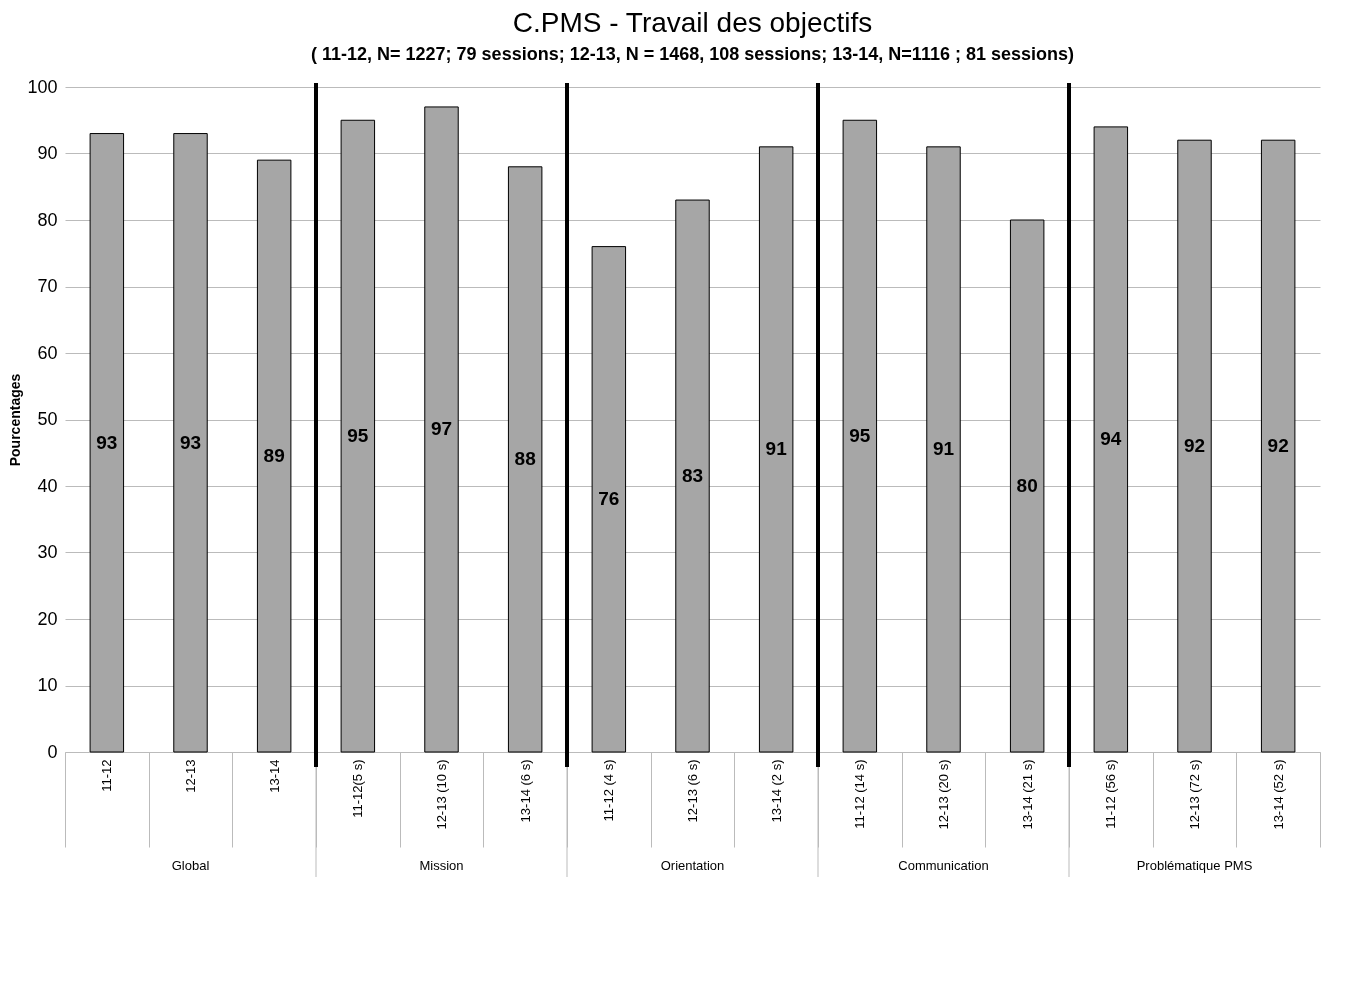 This screenshot has width=1347, height=989. I want to click on y-axis-title: Pourcentages, so click(15, 420).